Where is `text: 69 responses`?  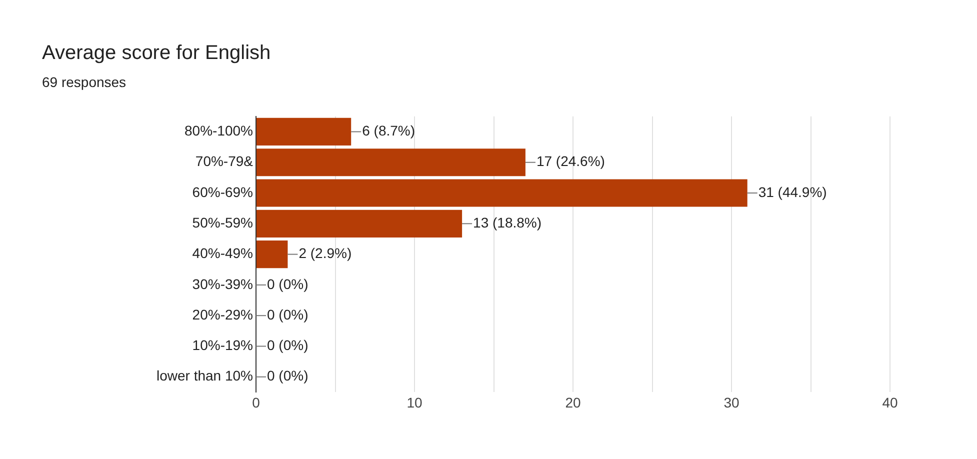
text: 69 responses is located at coordinates (84, 82).